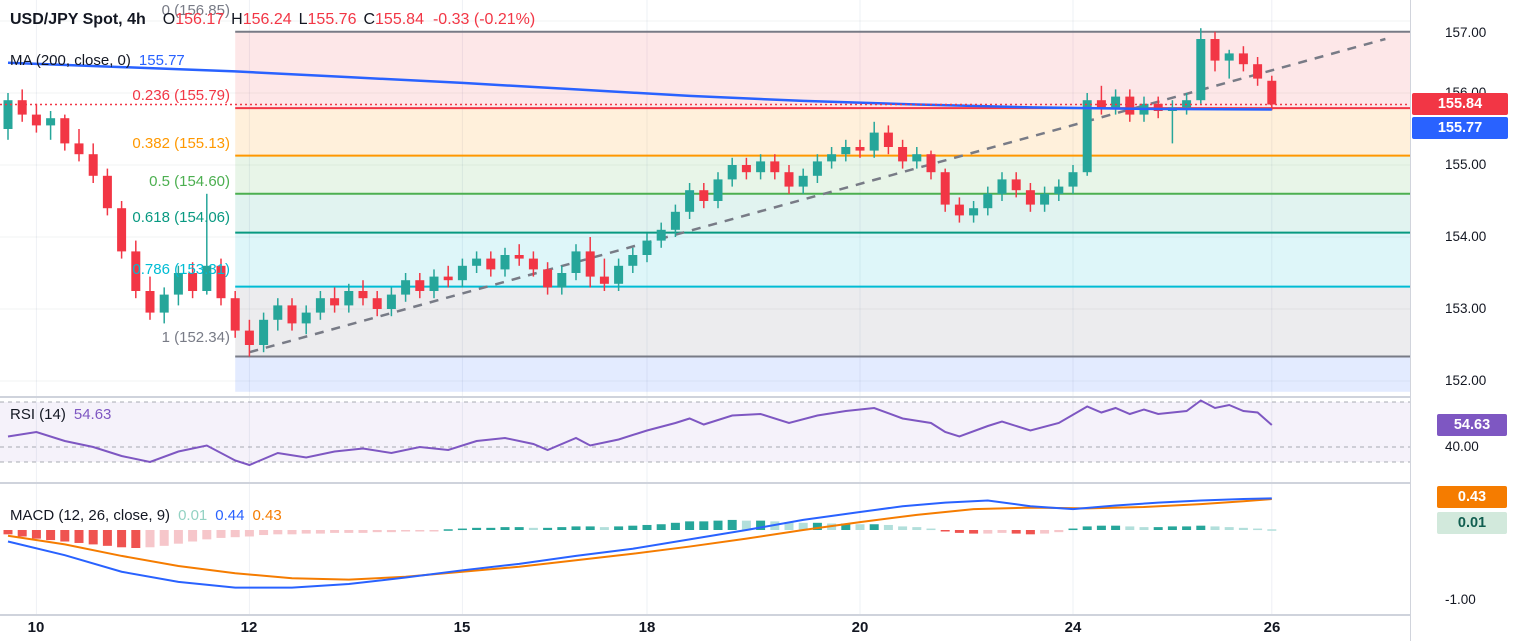 This screenshot has width=1536, height=641. I want to click on separator-main-rsi, so click(768, 397).